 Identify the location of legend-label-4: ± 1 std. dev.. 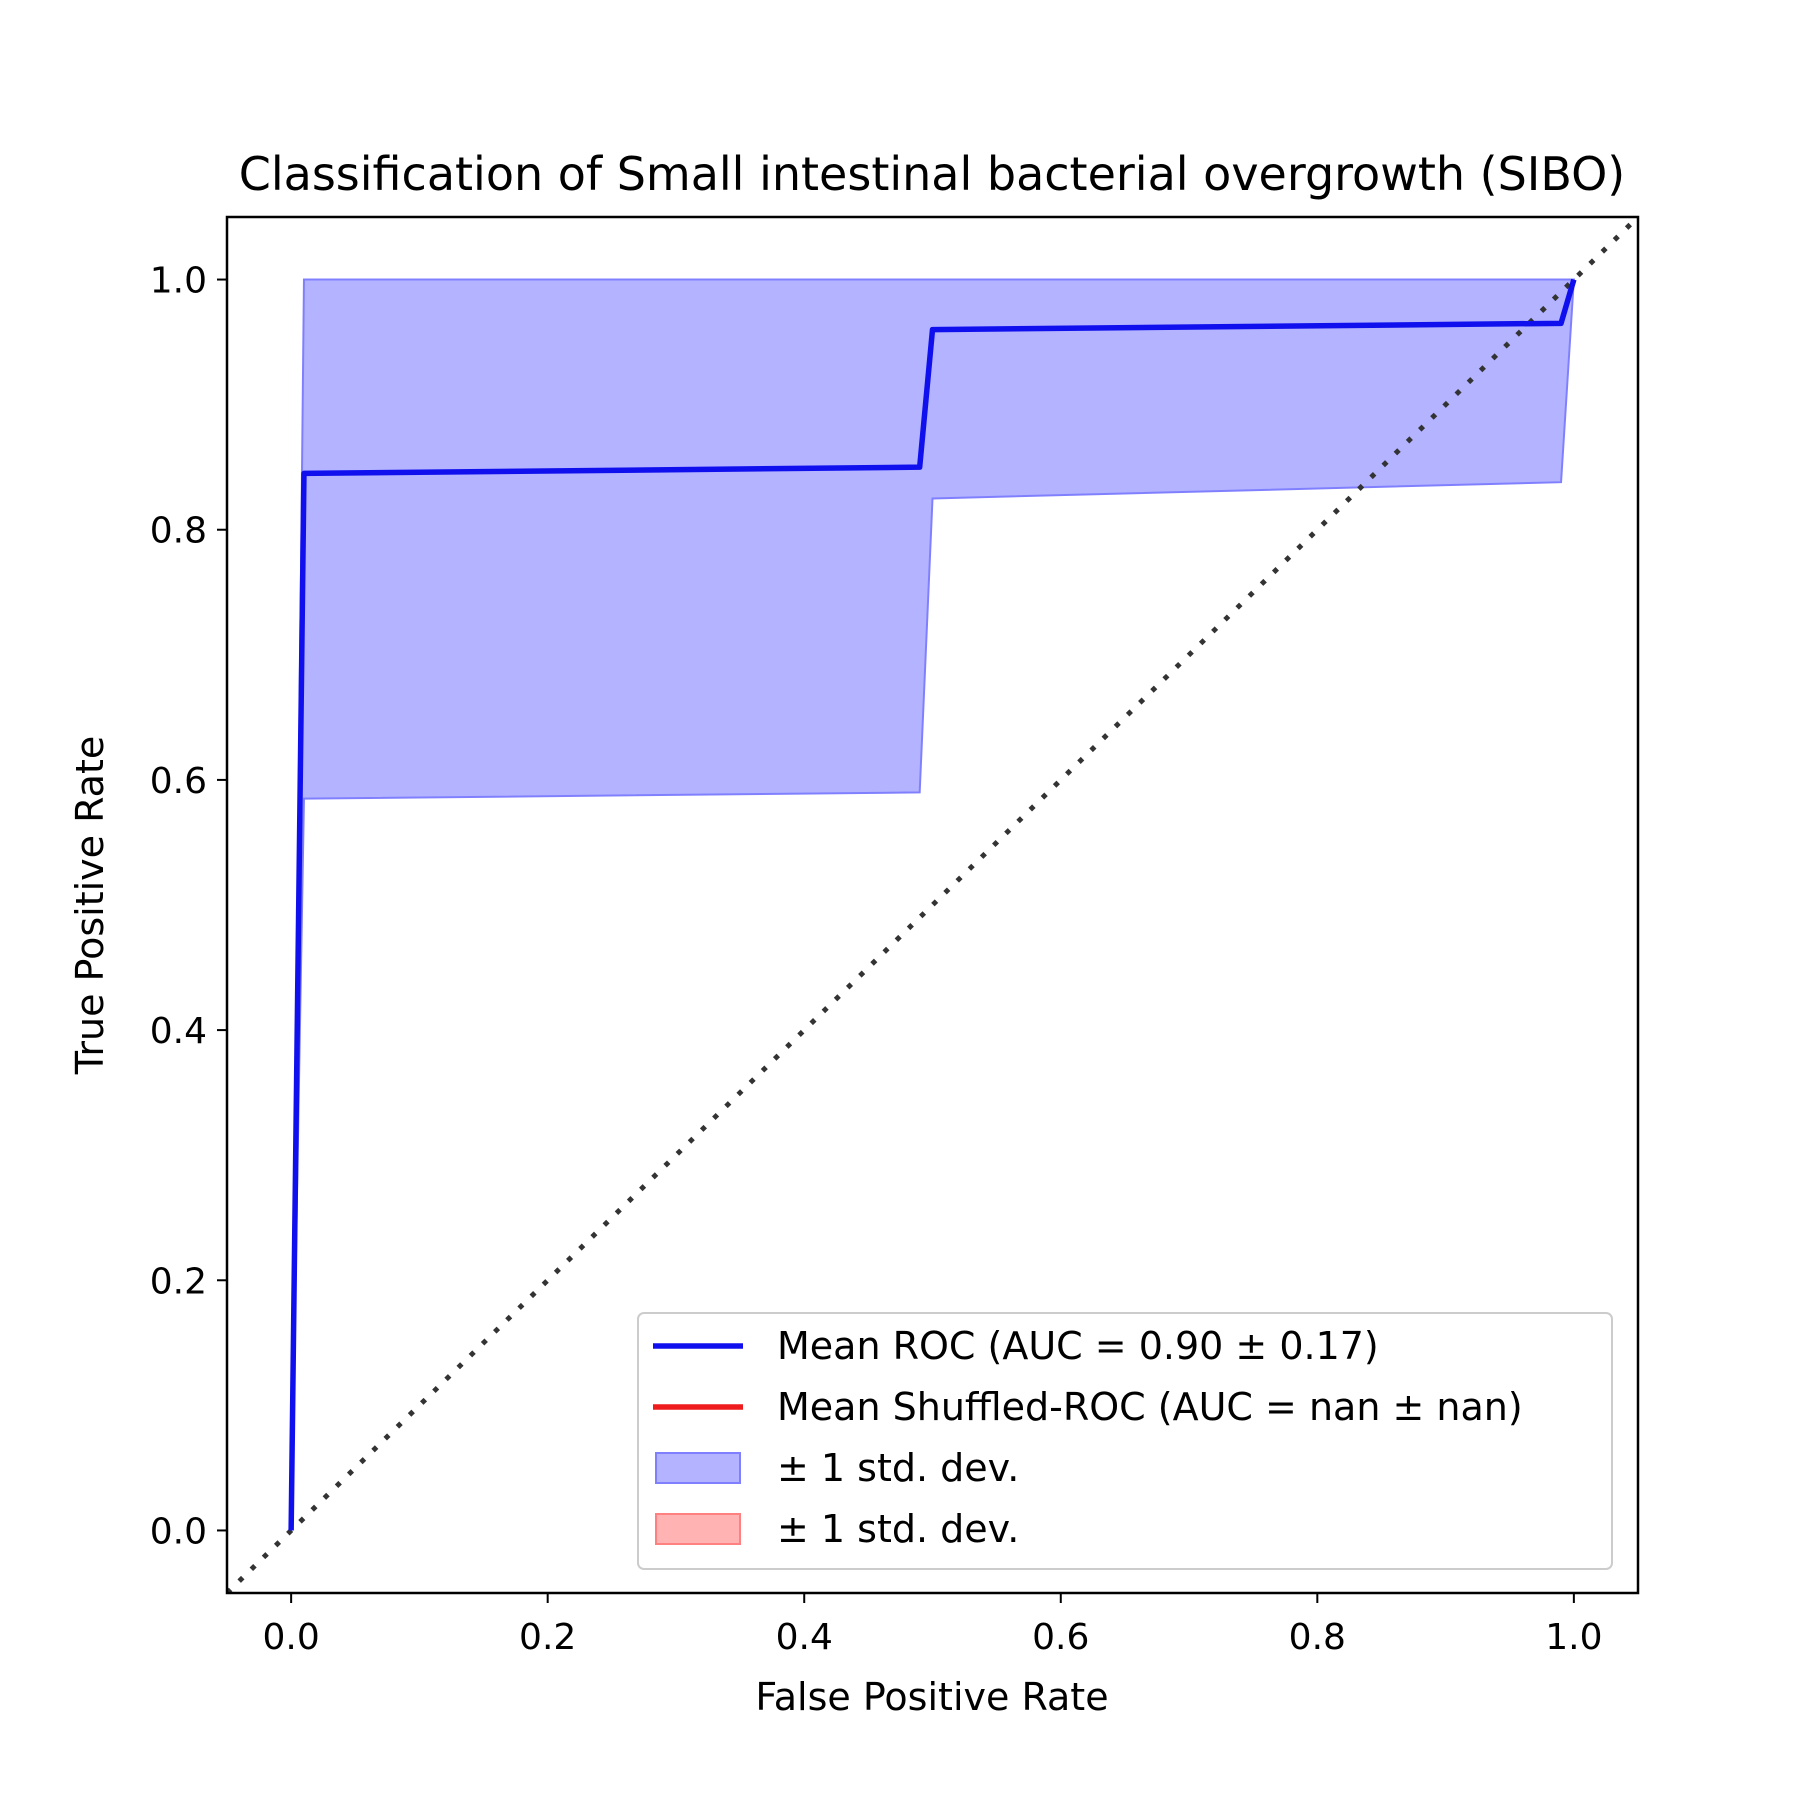
(898, 1529).